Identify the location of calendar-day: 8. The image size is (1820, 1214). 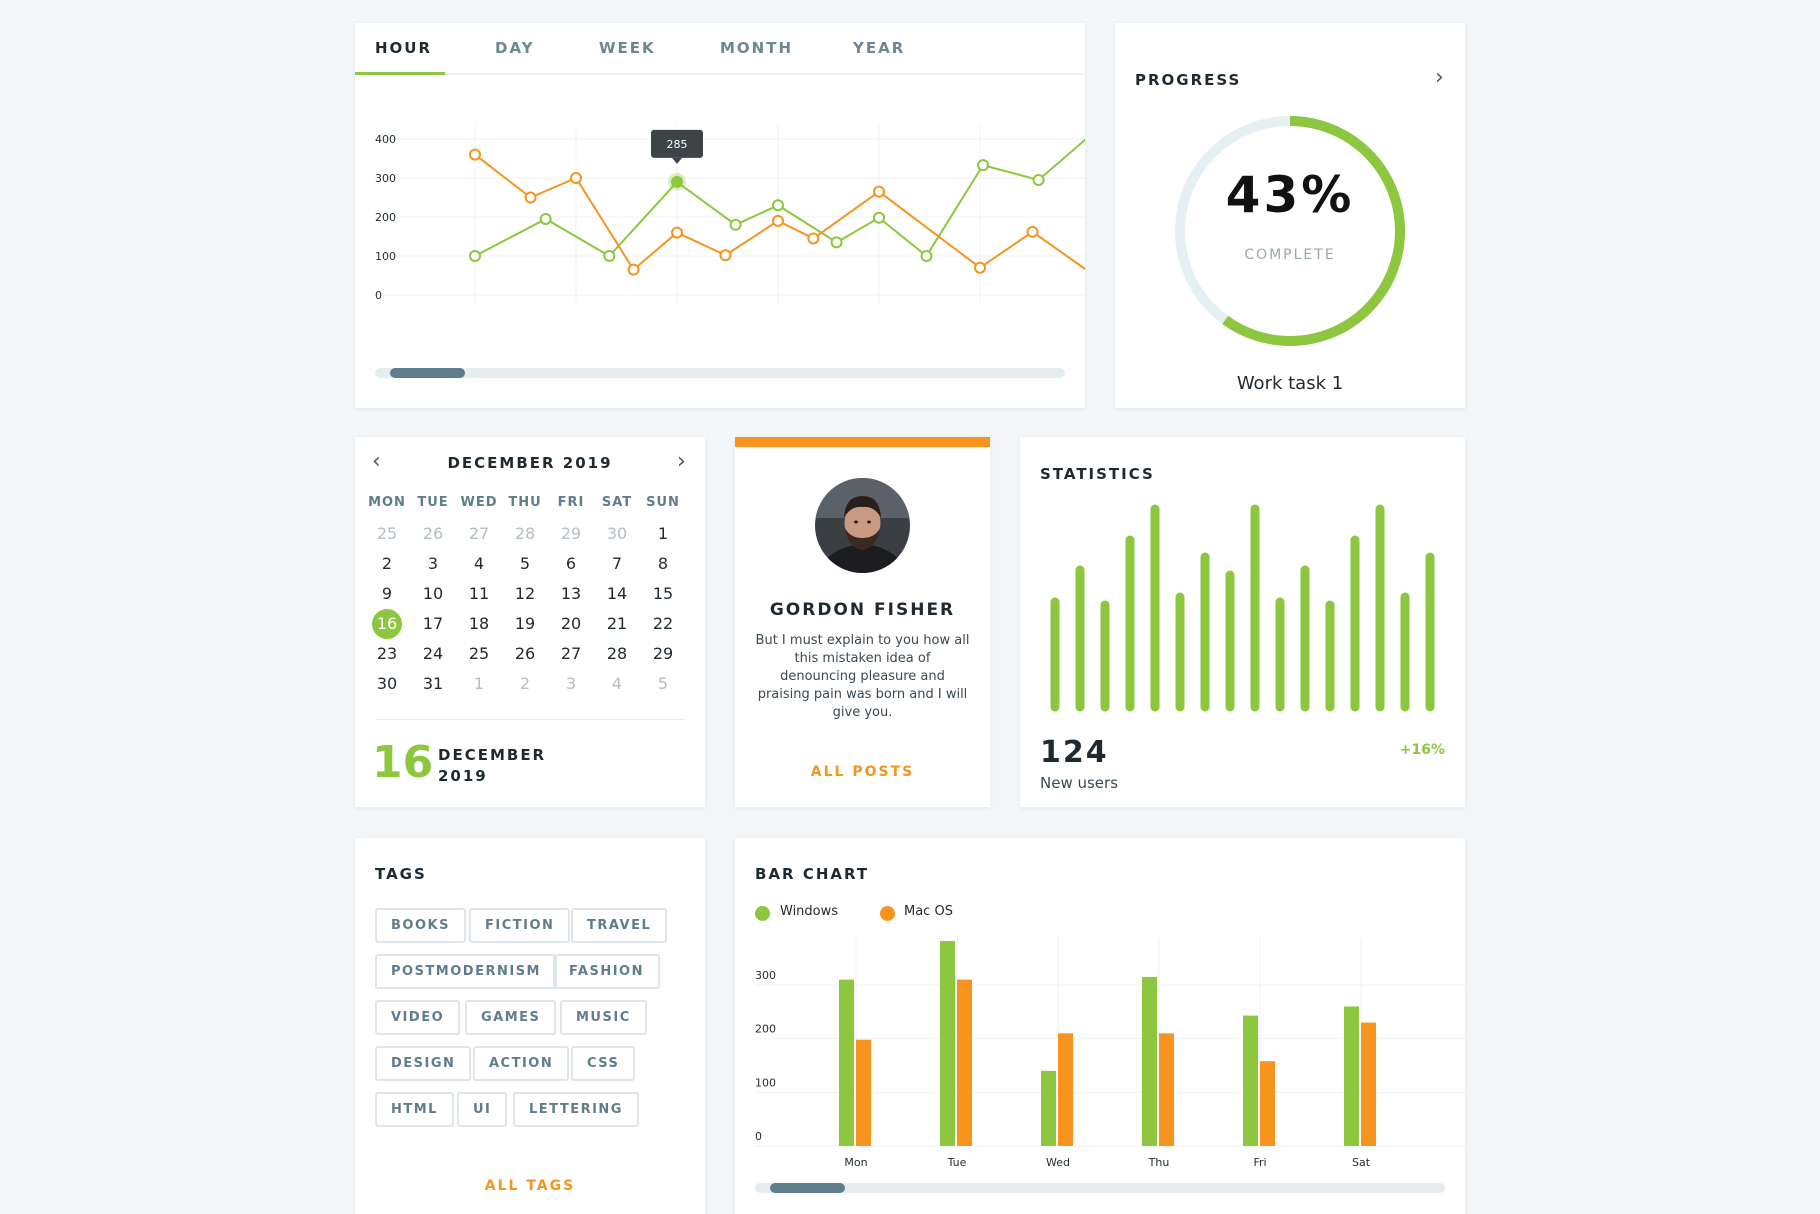
(663, 563).